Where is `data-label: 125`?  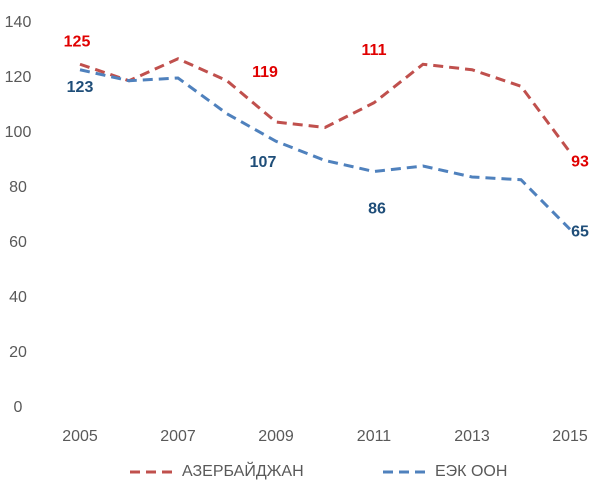
data-label: 125 is located at coordinates (77, 41).